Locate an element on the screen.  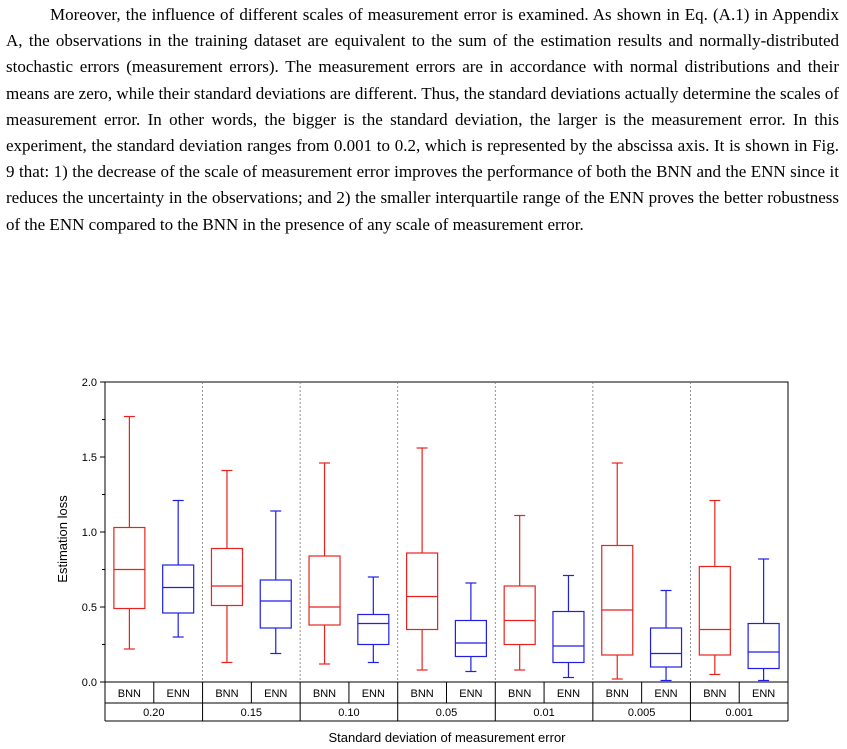
y-tick-label: 1.5 is located at coordinates (89, 458).